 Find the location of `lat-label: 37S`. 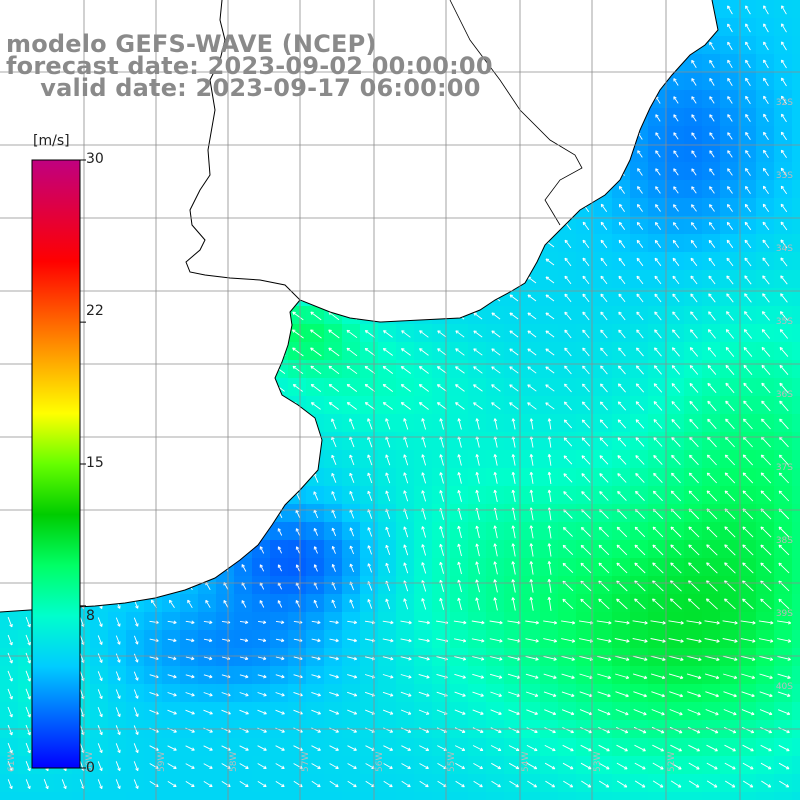

lat-label: 37S is located at coordinates (784, 468).